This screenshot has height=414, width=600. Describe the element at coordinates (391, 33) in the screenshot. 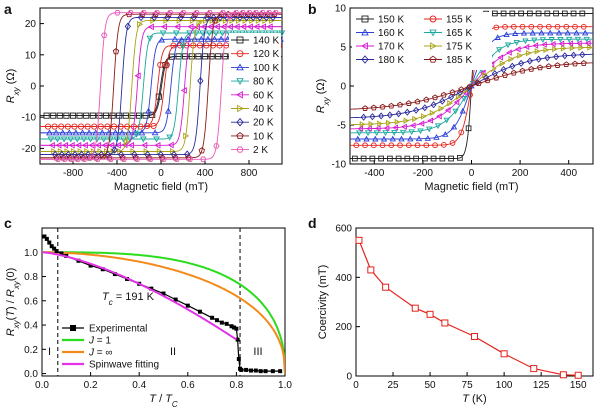

I see `legend-label: 160 K` at that location.